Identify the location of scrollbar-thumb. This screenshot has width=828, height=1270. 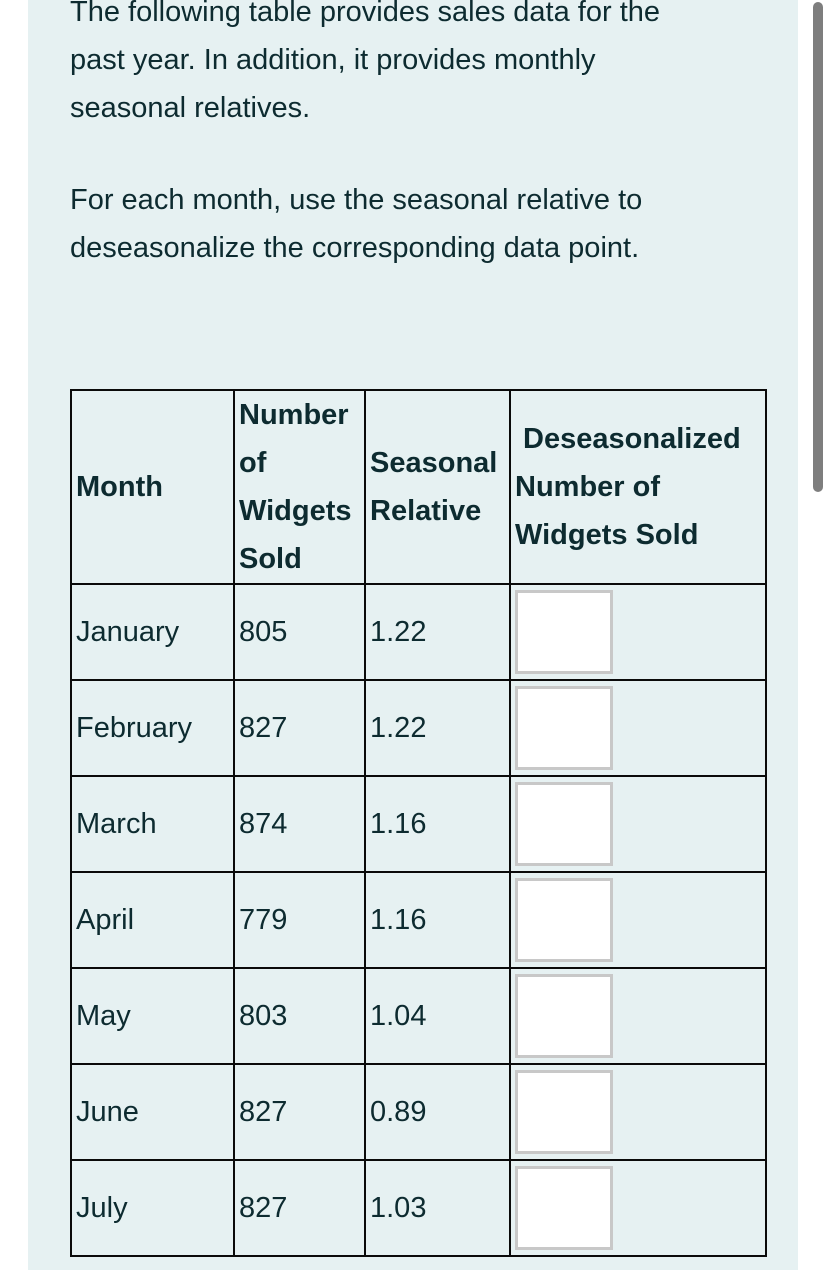
(818, 247).